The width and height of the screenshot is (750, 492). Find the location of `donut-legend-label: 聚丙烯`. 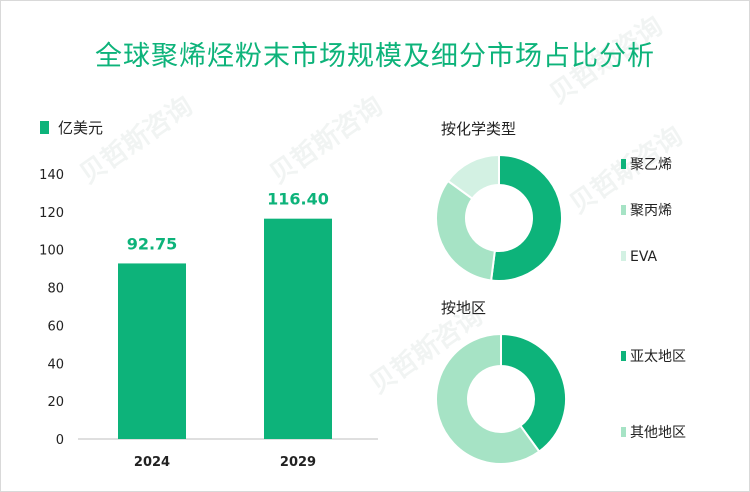

donut-legend-label: 聚丙烯 is located at coordinates (651, 211).